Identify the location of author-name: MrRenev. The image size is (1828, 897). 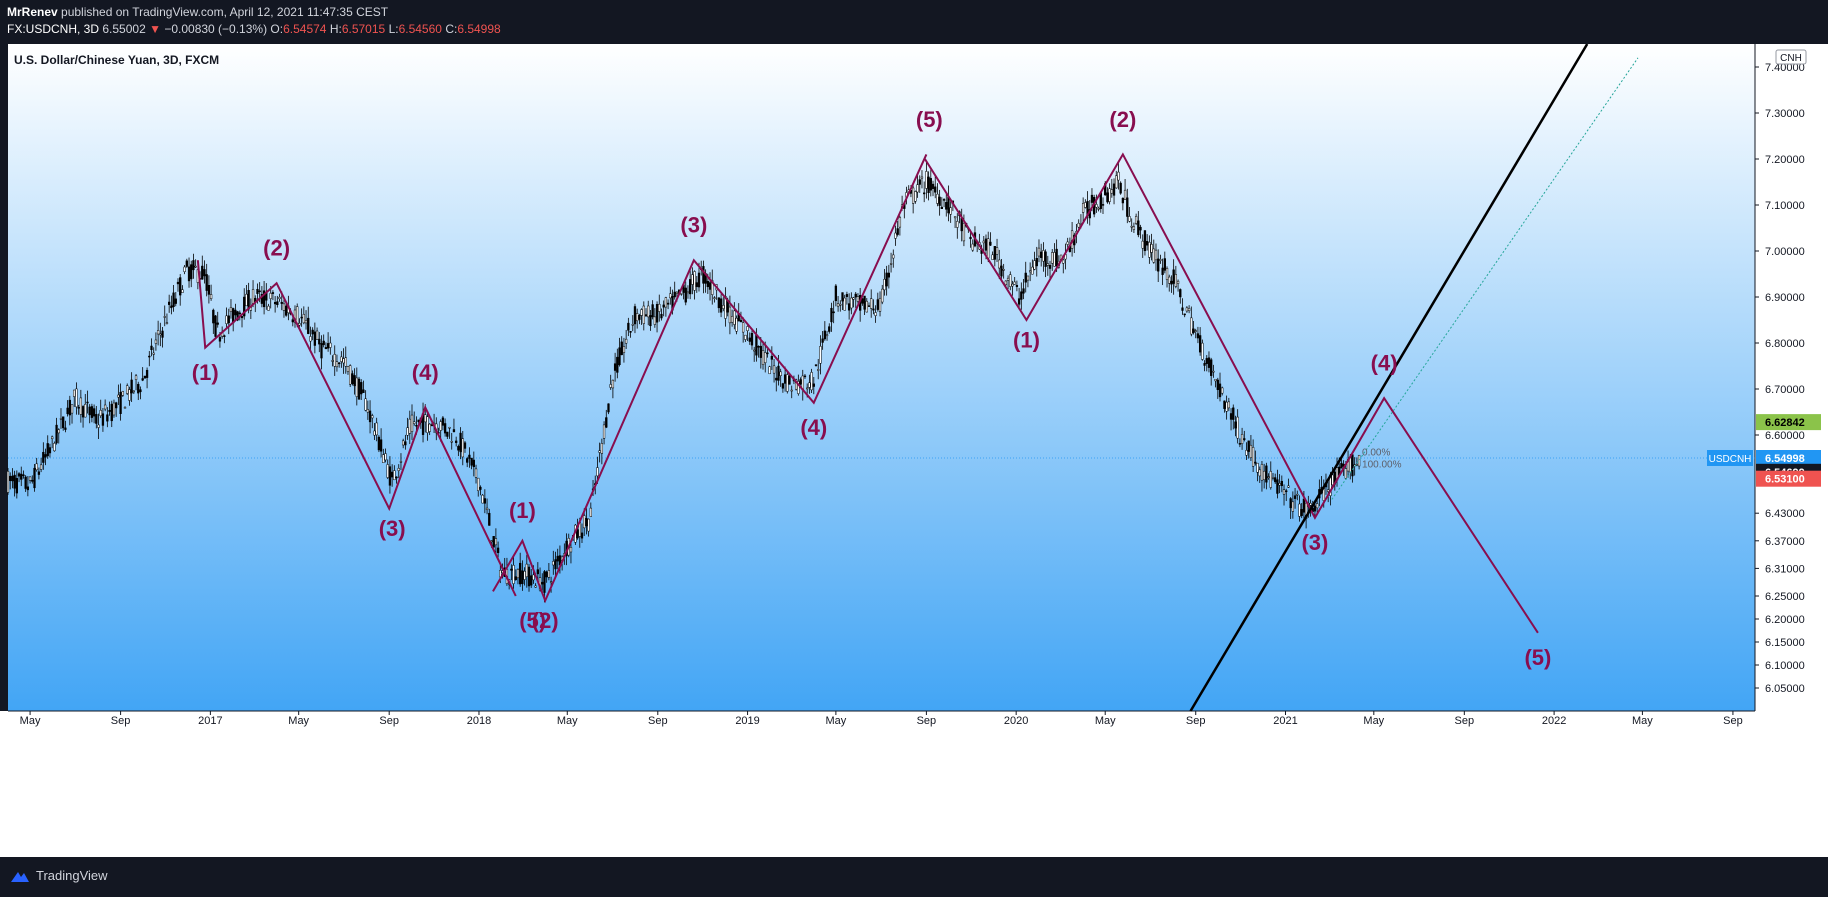
(32, 12).